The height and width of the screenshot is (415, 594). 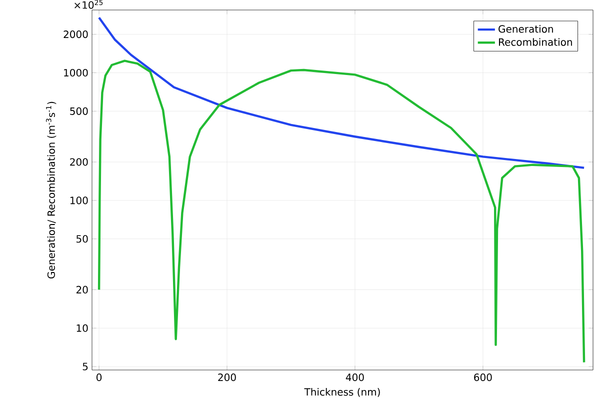 What do you see at coordinates (79, 200) in the screenshot?
I see `y-tick-label: 100` at bounding box center [79, 200].